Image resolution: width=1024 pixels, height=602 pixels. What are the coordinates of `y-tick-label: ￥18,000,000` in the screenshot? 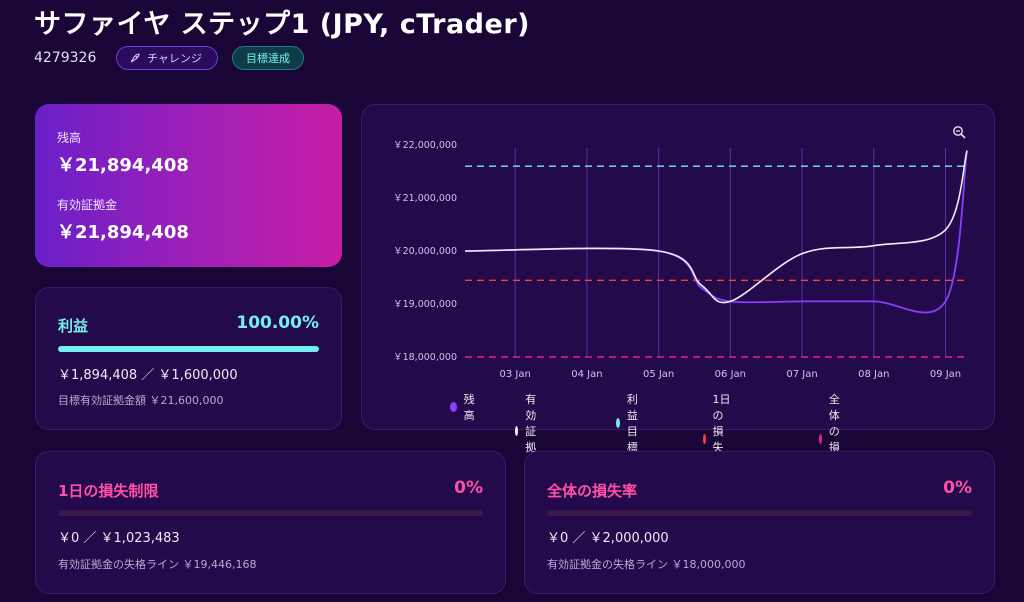 It's located at (425, 357).